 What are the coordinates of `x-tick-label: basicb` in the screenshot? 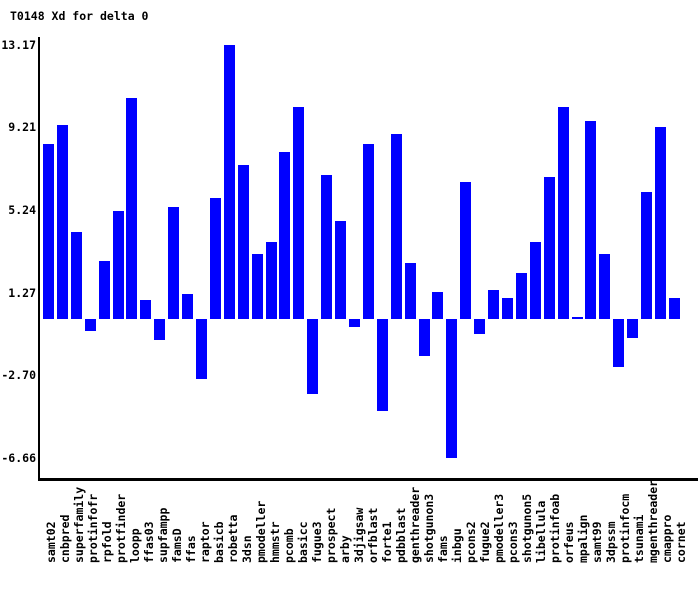 It's located at (219, 542).